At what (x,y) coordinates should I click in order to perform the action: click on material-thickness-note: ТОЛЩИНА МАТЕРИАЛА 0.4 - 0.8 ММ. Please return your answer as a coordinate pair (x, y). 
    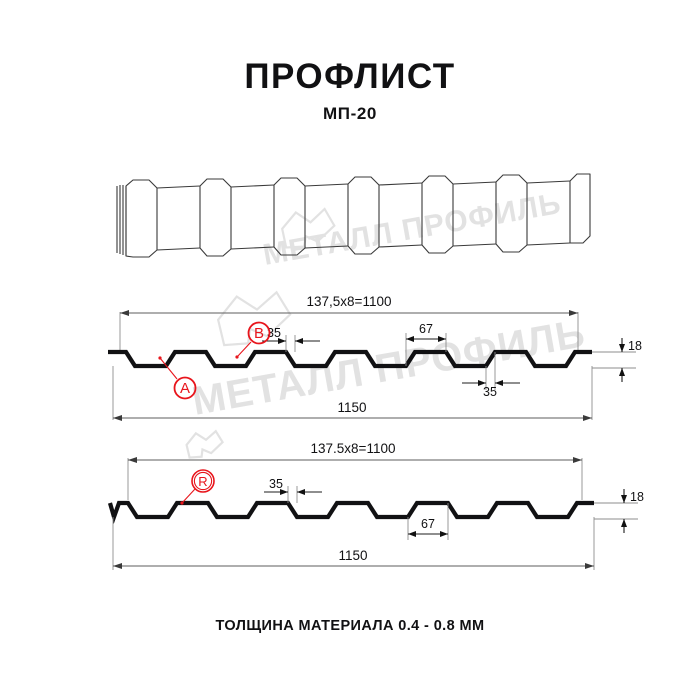
    Looking at the image, I should click on (350, 626).